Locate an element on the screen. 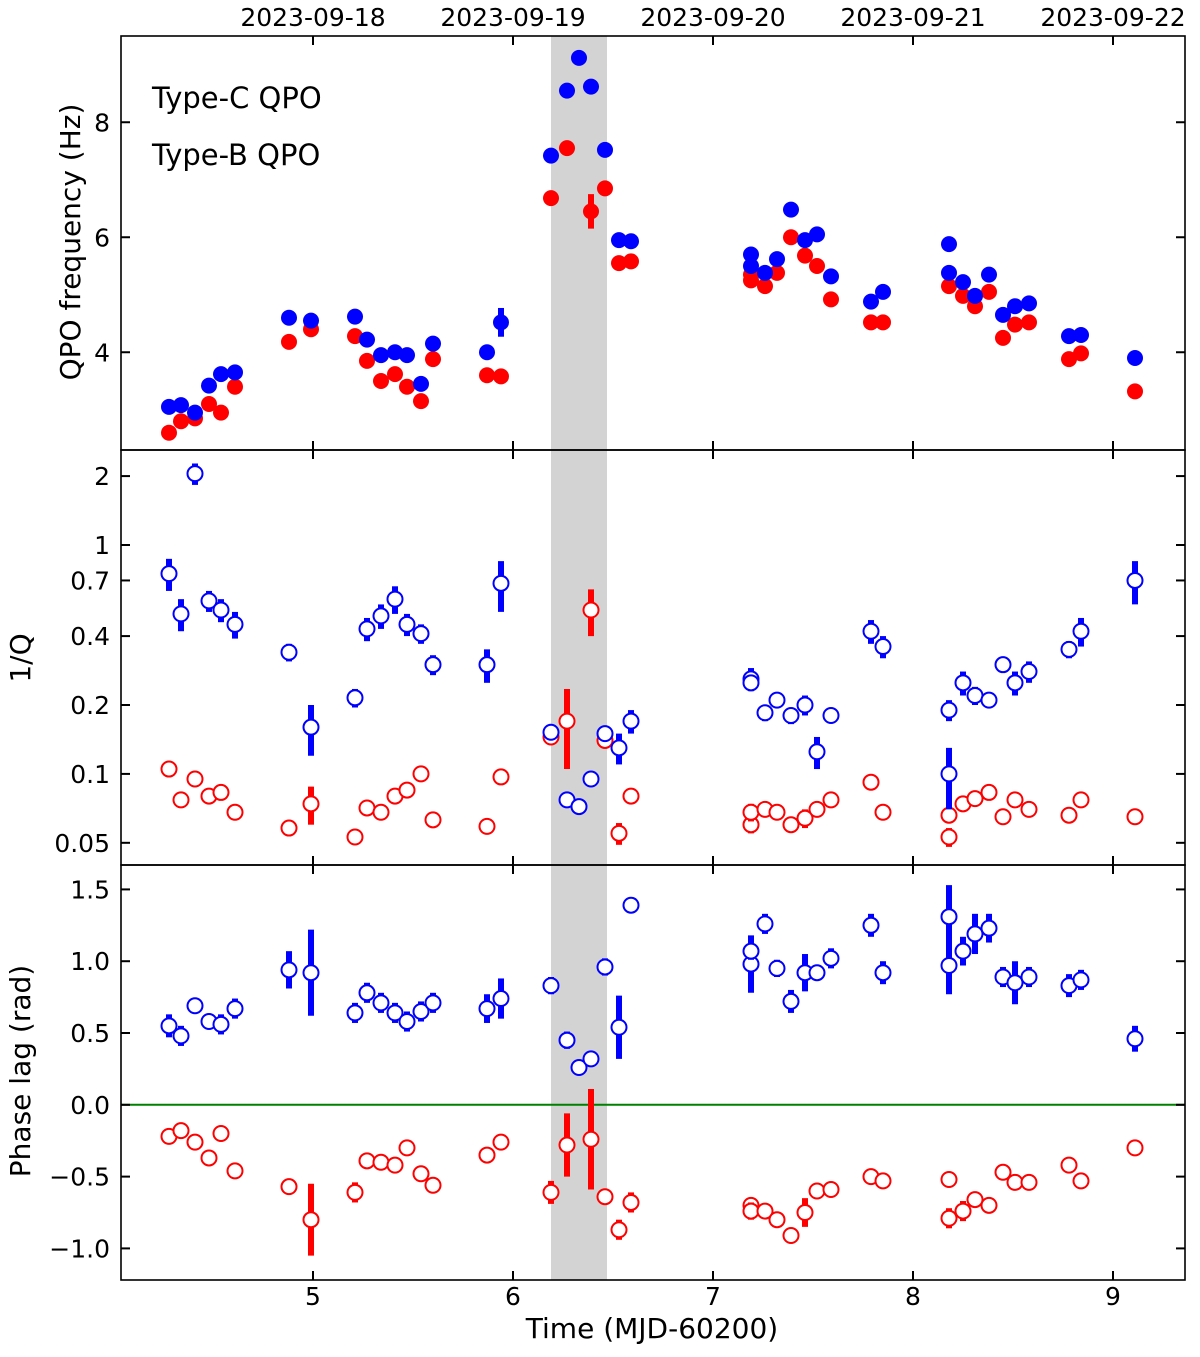 The image size is (1200, 1357). x-tick-label-6: 6 is located at coordinates (513, 1296).